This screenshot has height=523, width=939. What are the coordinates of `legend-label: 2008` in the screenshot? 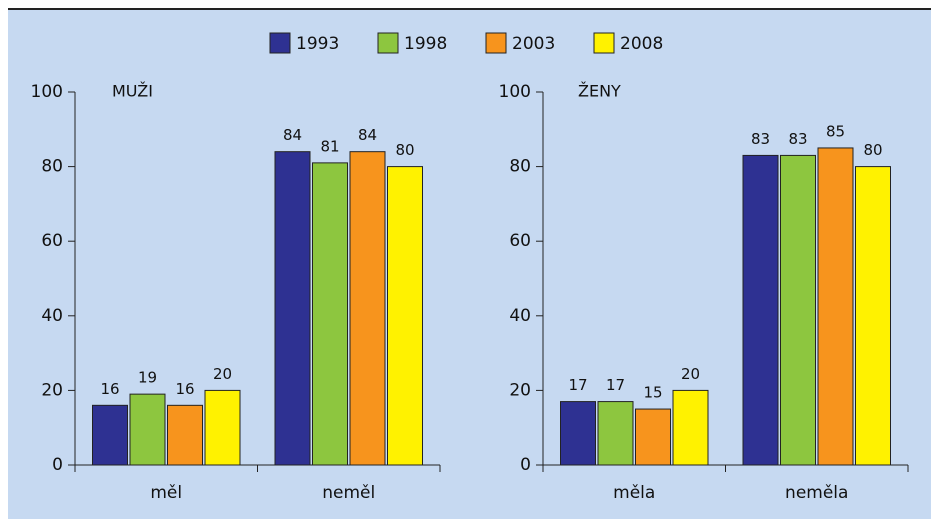 It's located at (641, 44).